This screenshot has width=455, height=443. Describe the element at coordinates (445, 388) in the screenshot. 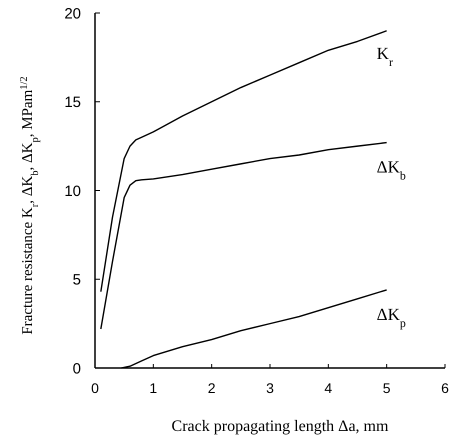

I see `x-tick-label: 6` at that location.